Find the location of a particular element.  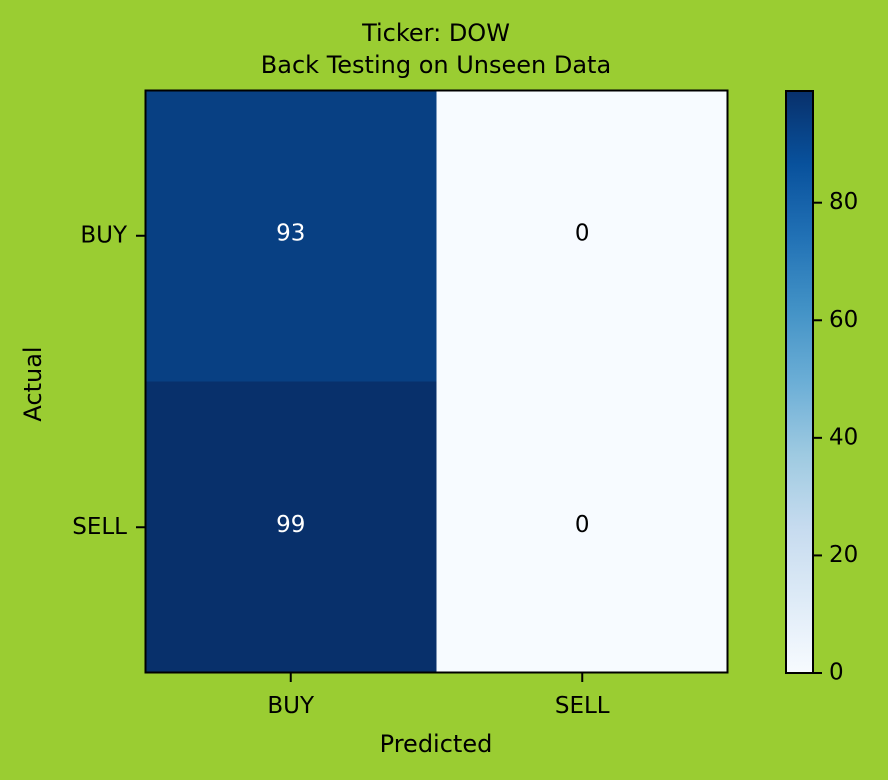

colorbar-tick-label-4: 80 is located at coordinates (843, 202).